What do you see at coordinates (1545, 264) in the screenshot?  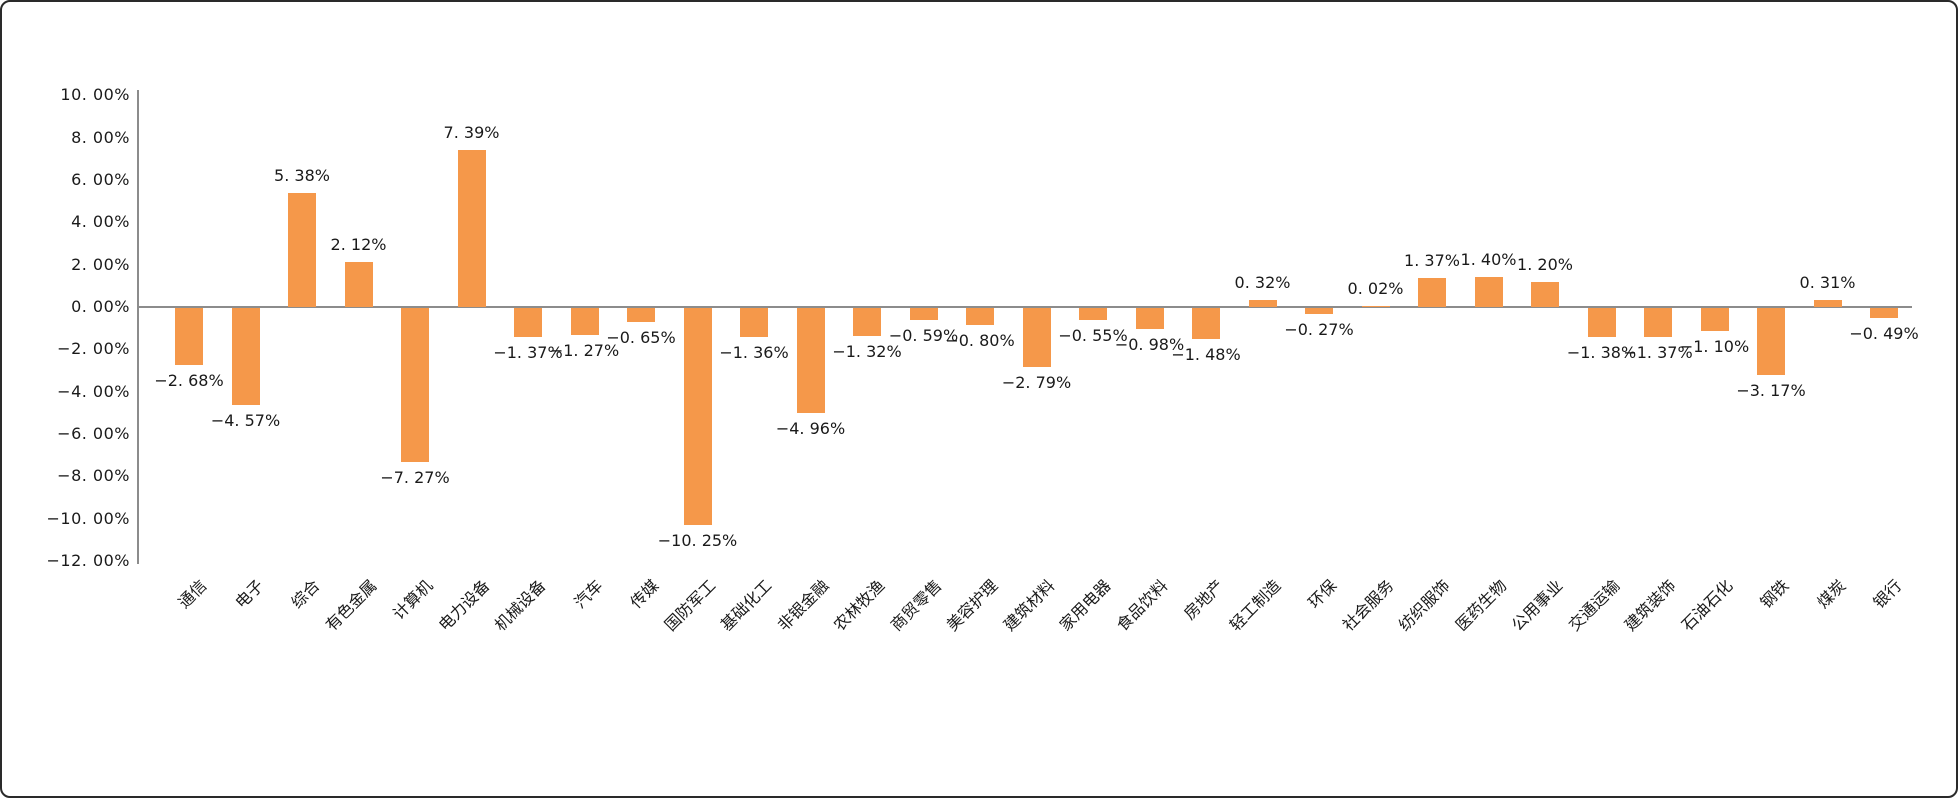 I see `bar-value-label: 1. 20%` at bounding box center [1545, 264].